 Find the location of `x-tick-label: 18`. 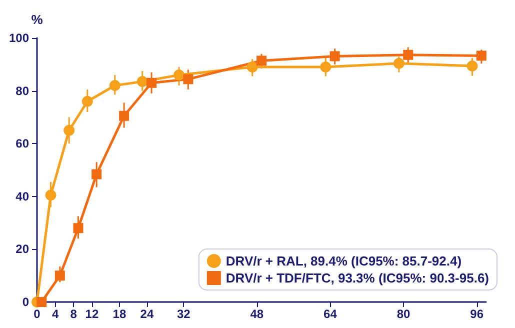

x-tick-label: 18 is located at coordinates (119, 314).